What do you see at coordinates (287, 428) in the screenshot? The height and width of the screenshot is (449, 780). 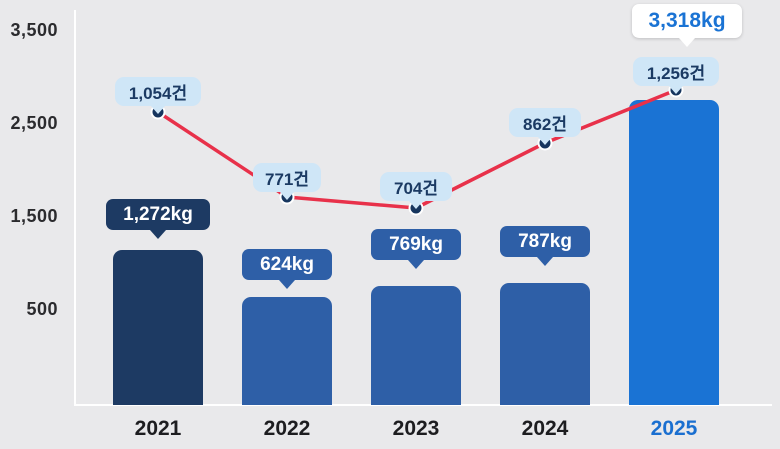 I see `x-axis-label-2022: 2022` at bounding box center [287, 428].